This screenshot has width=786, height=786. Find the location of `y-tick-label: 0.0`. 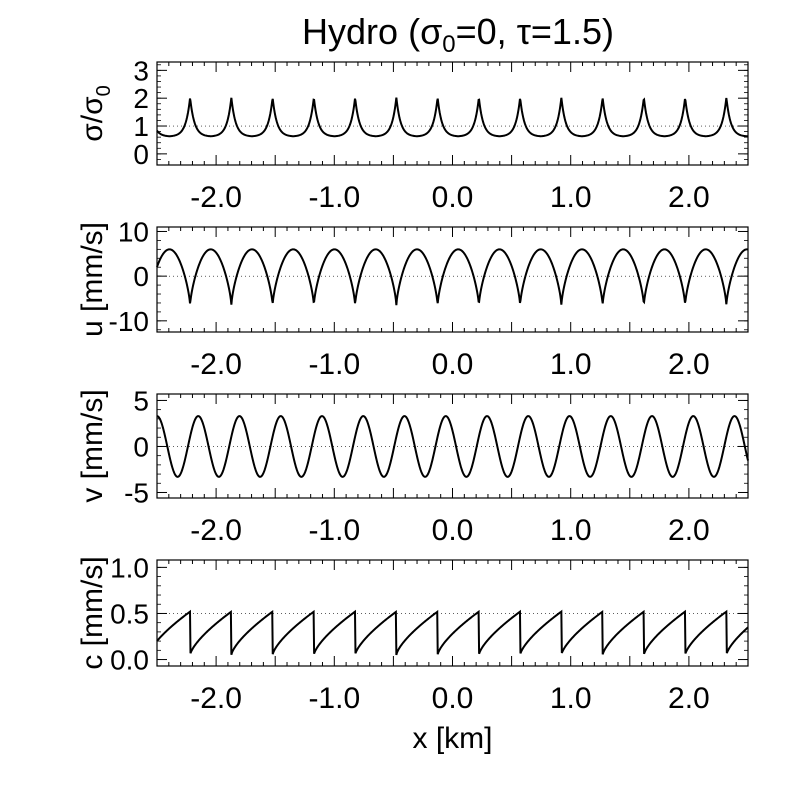

y-tick-label: 0.0 is located at coordinates (129, 660).